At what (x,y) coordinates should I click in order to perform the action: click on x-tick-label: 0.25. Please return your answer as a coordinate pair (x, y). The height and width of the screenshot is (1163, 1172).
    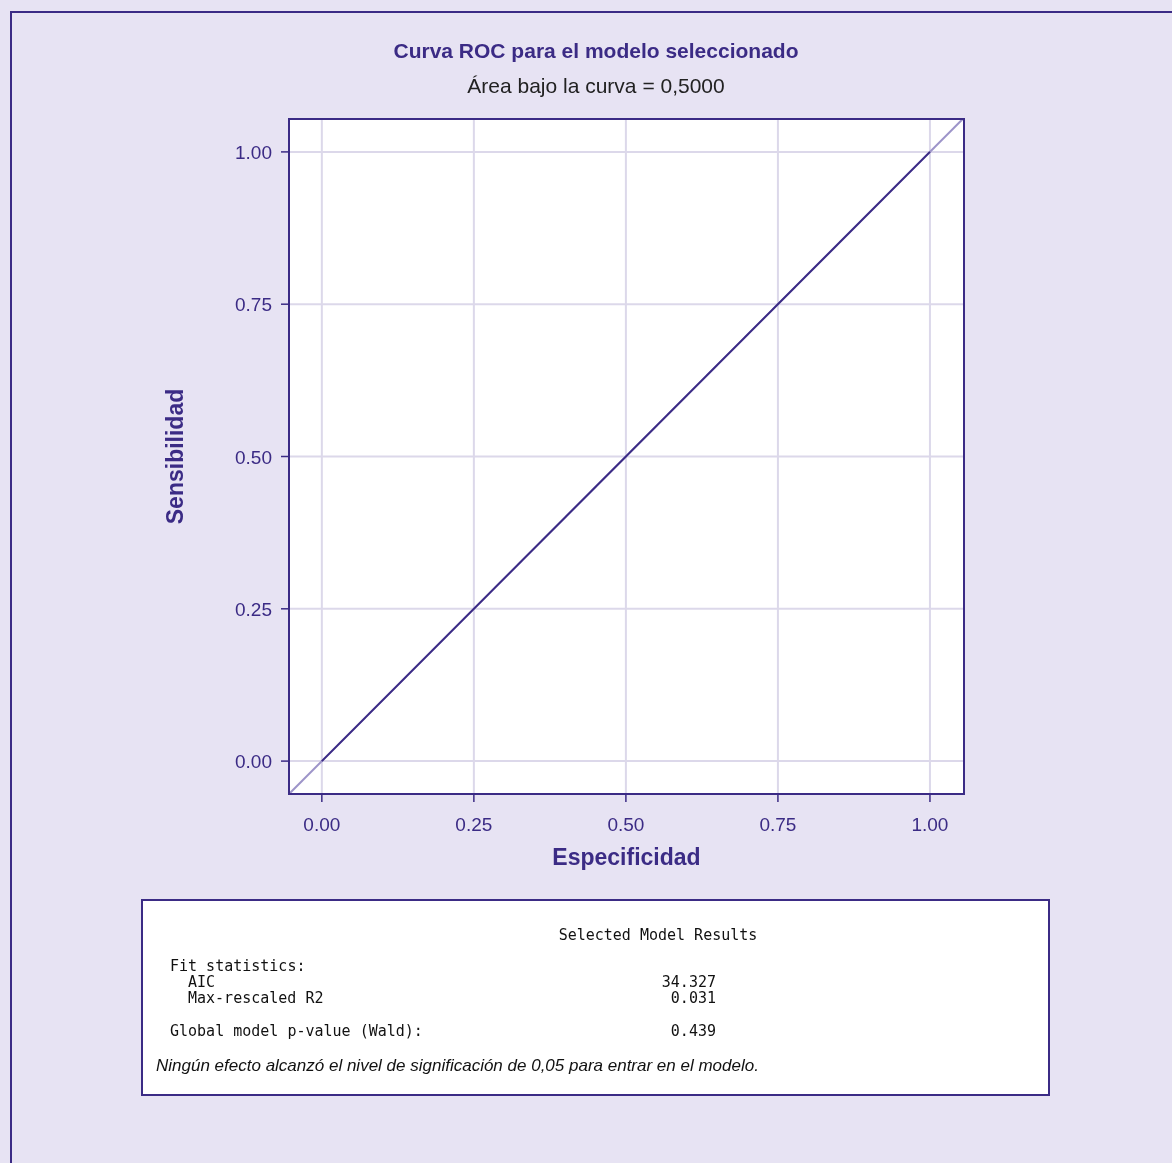
    Looking at the image, I should click on (474, 824).